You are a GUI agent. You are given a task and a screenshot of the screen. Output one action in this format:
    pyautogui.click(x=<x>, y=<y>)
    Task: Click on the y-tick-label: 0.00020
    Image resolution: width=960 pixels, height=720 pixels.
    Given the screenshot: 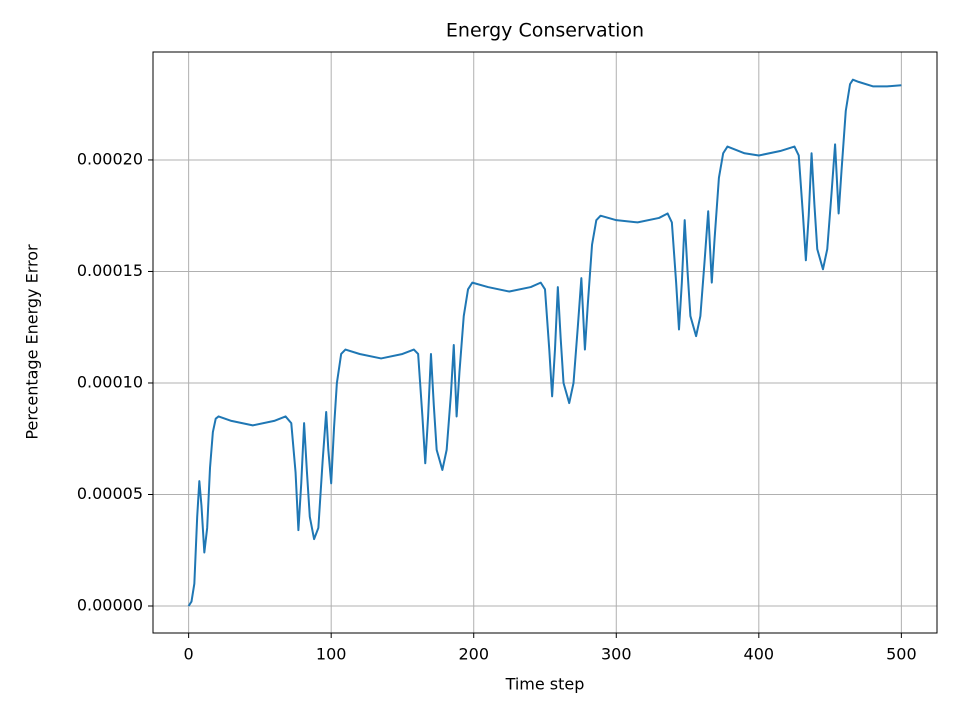 What is the action you would take?
    pyautogui.click(x=110, y=158)
    